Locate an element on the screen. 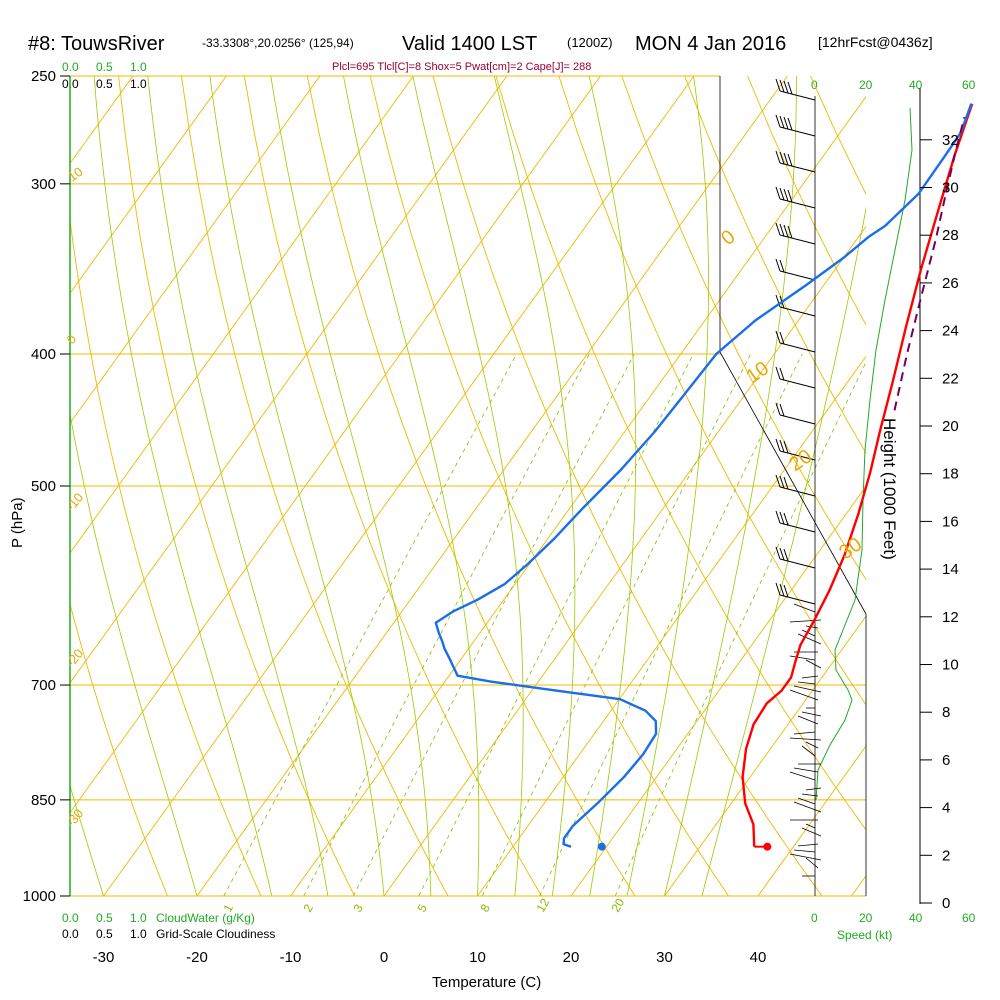  height-tick-label: 24 is located at coordinates (950, 331).